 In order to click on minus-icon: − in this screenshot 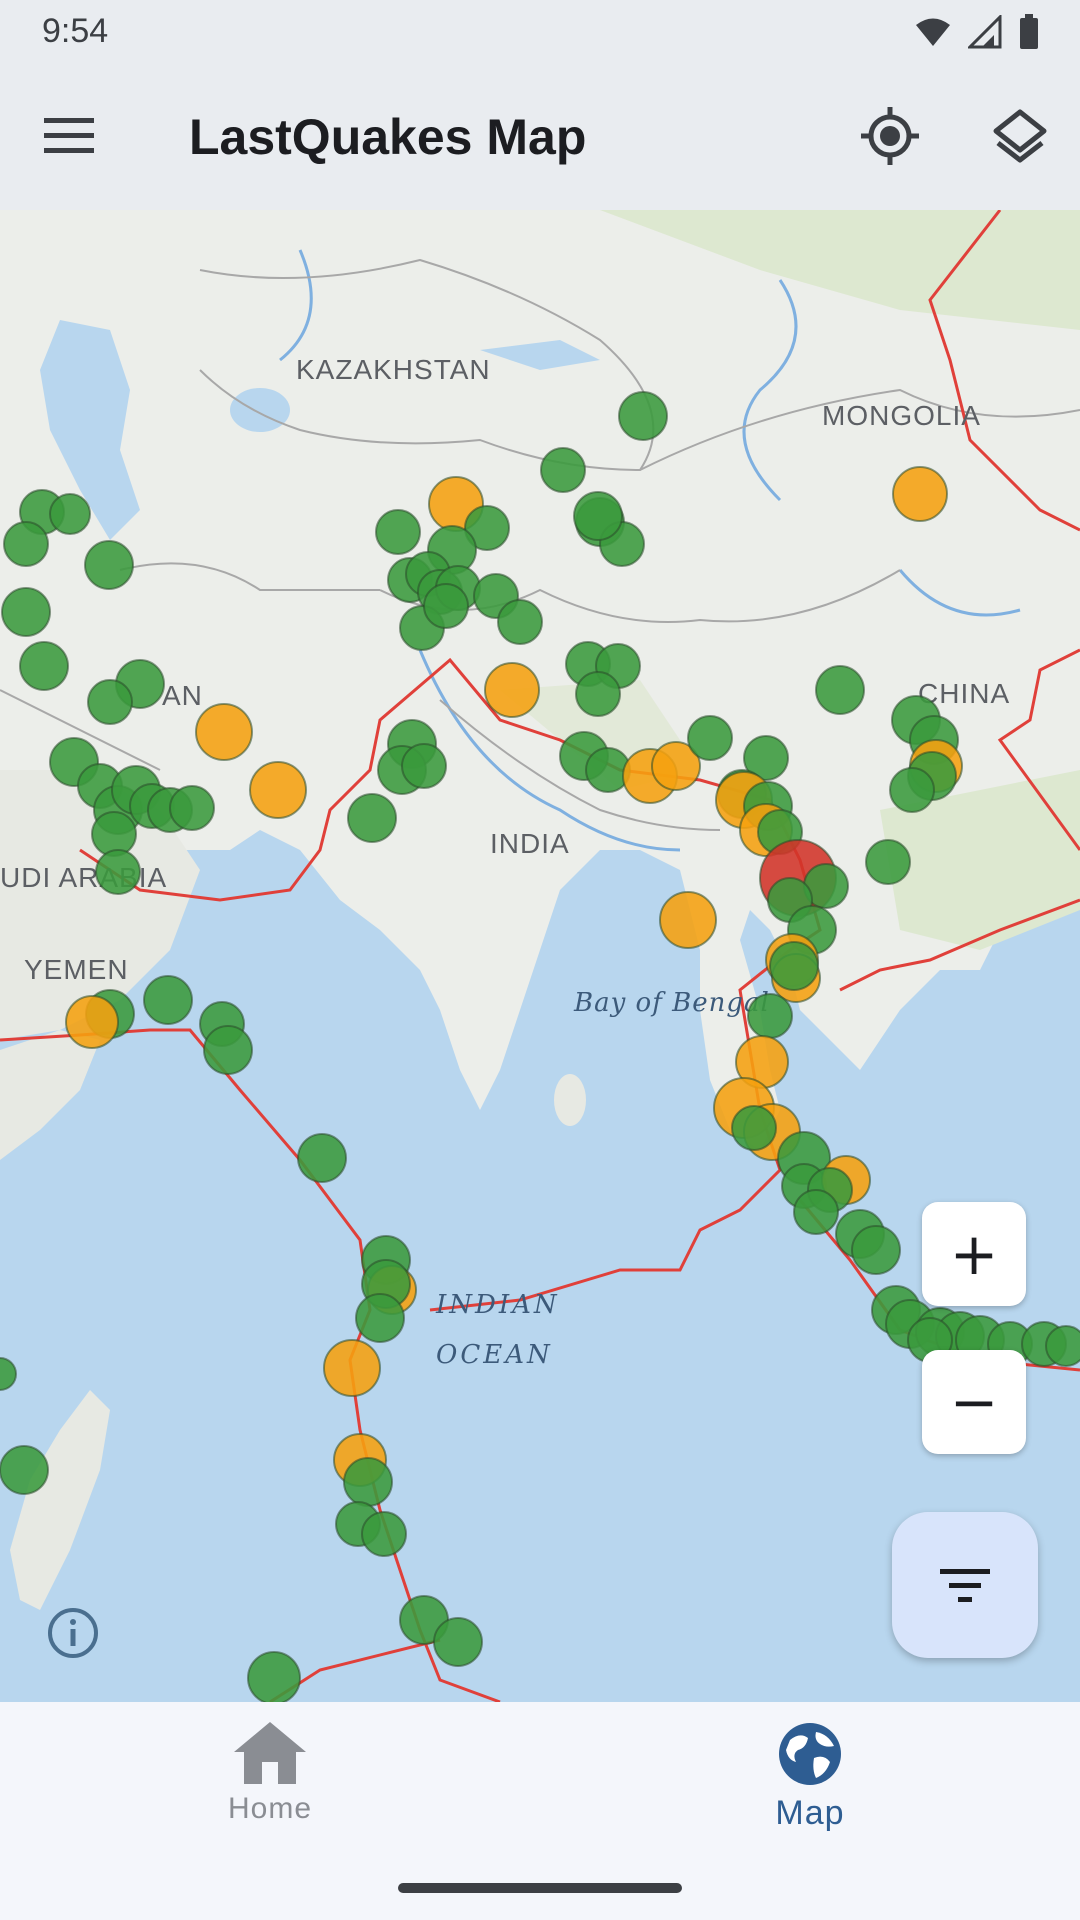, I will do `click(974, 1402)`.